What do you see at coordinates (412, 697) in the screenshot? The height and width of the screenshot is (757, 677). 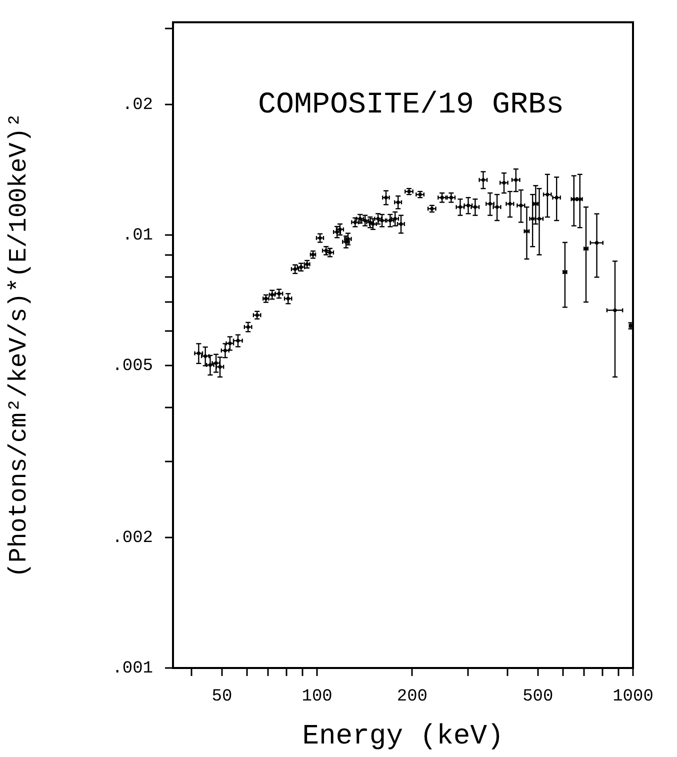 I see `x-tick-label: 200` at bounding box center [412, 697].